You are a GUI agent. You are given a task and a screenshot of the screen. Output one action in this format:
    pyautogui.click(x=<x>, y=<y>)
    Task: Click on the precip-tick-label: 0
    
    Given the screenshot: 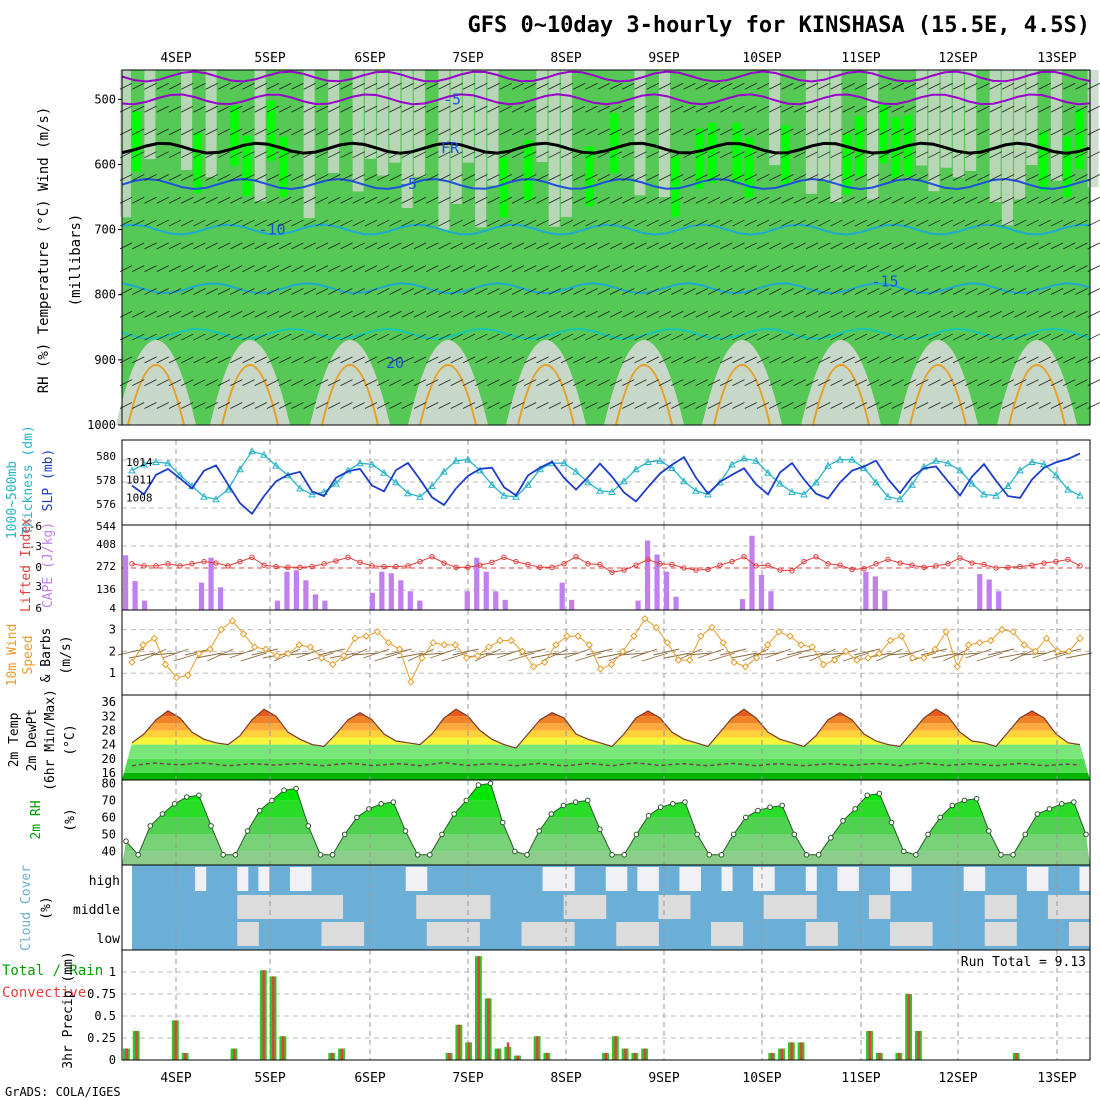 What is the action you would take?
    pyautogui.click(x=112, y=1060)
    